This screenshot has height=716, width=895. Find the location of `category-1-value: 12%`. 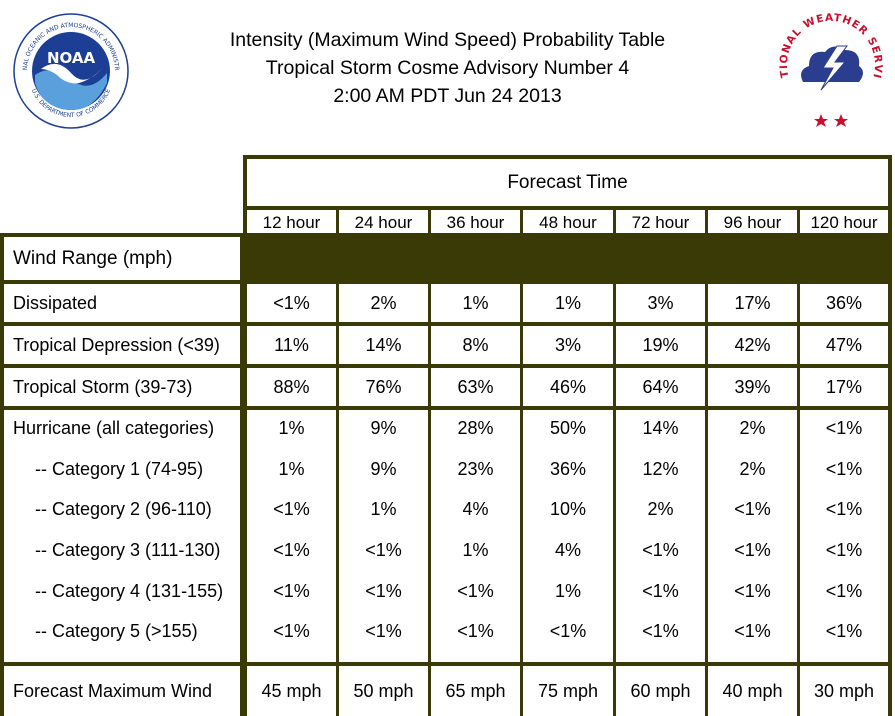

category-1-value: 12% is located at coordinates (660, 468).